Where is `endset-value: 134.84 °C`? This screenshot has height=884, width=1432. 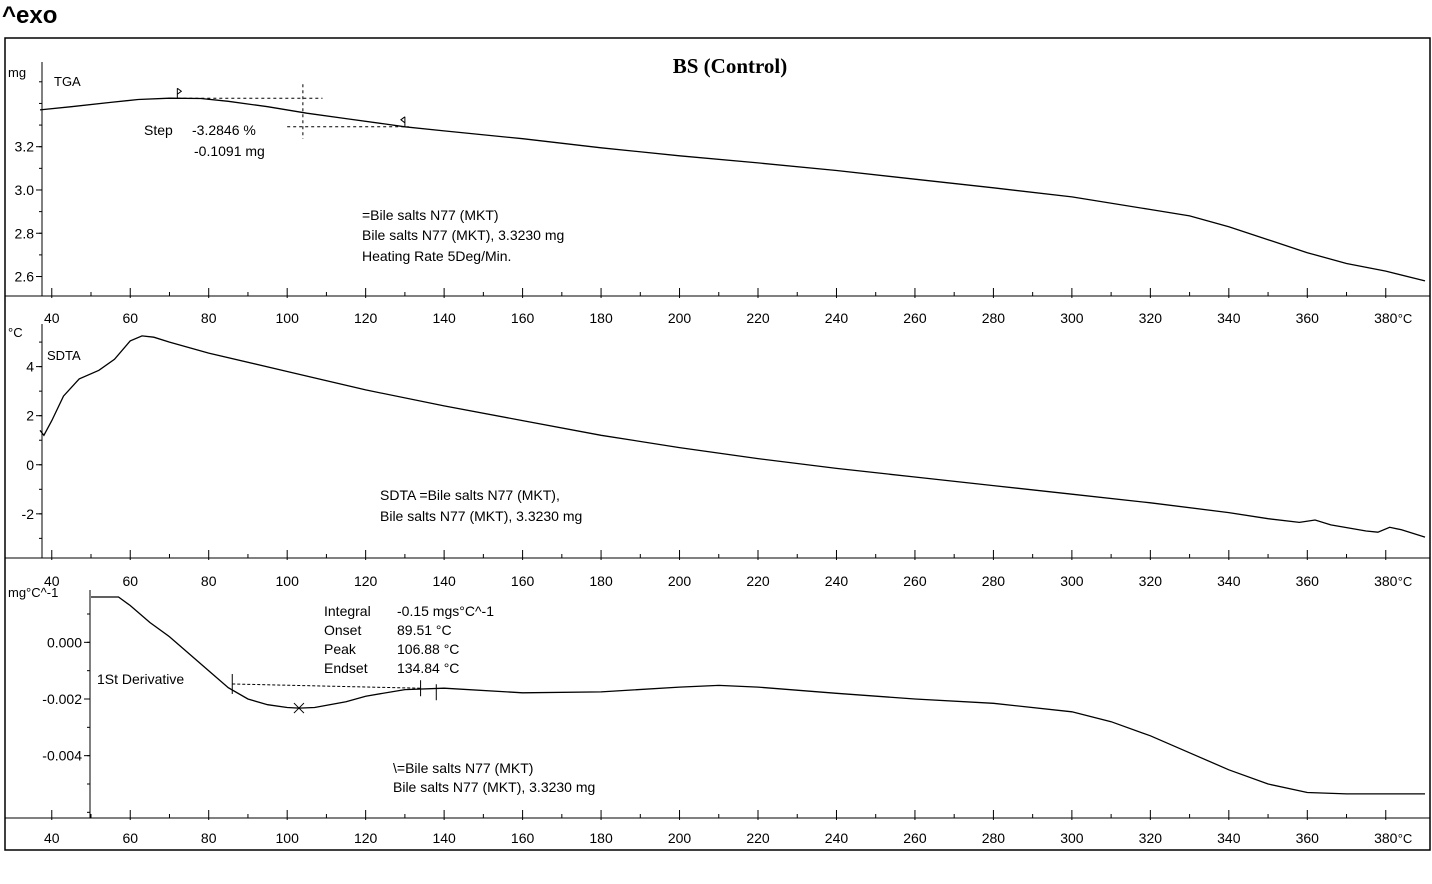
endset-value: 134.84 °C is located at coordinates (428, 668).